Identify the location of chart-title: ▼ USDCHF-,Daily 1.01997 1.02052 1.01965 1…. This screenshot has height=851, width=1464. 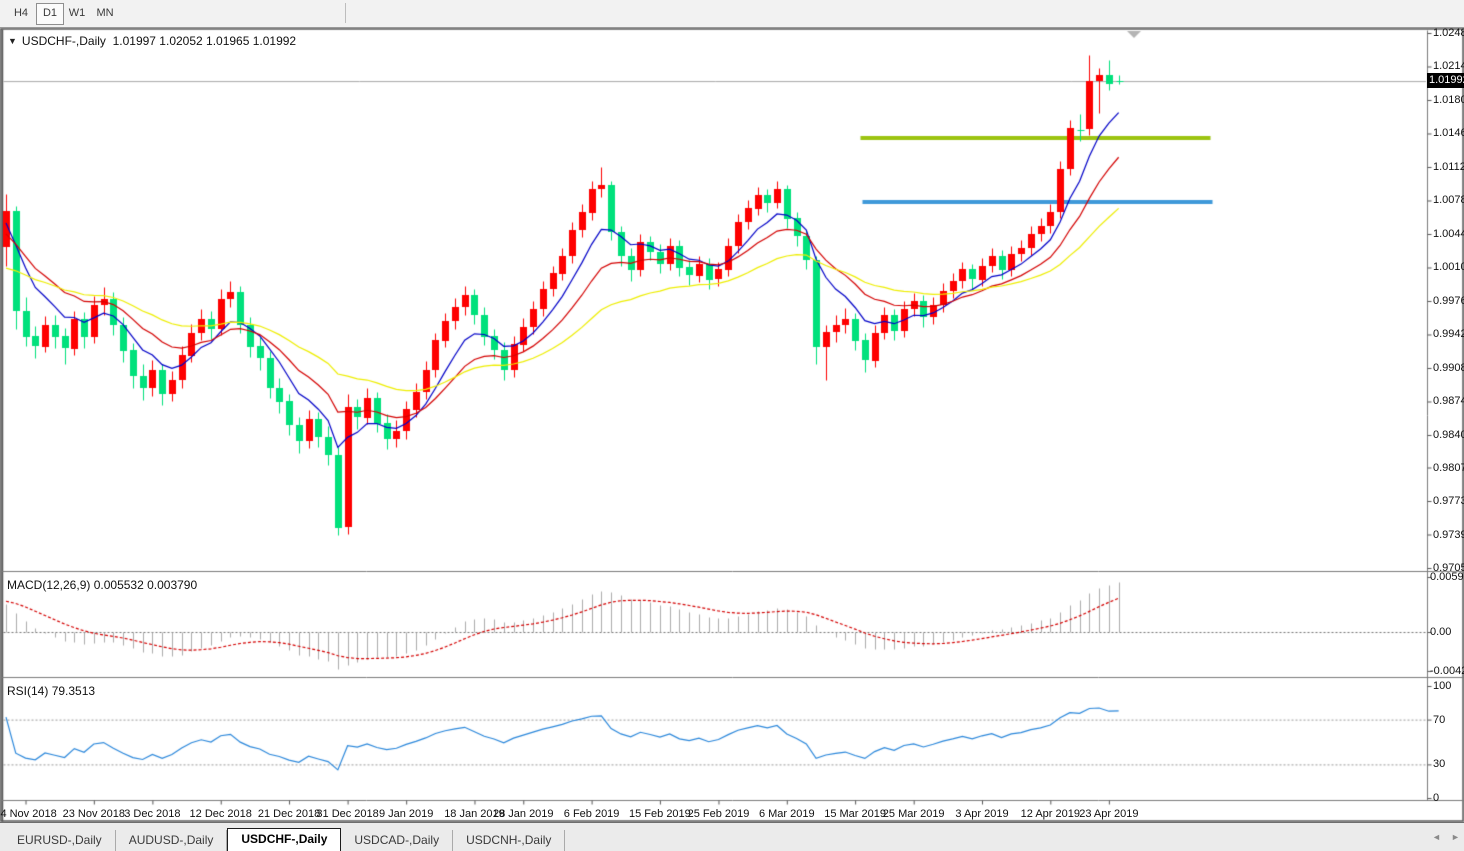
(152, 41).